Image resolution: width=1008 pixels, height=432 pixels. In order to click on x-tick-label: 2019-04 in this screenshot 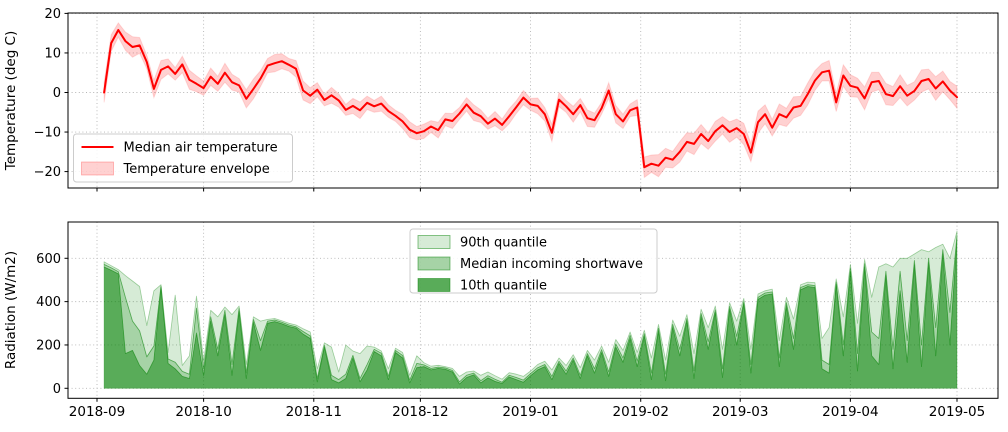, I will do `click(850, 412)`.